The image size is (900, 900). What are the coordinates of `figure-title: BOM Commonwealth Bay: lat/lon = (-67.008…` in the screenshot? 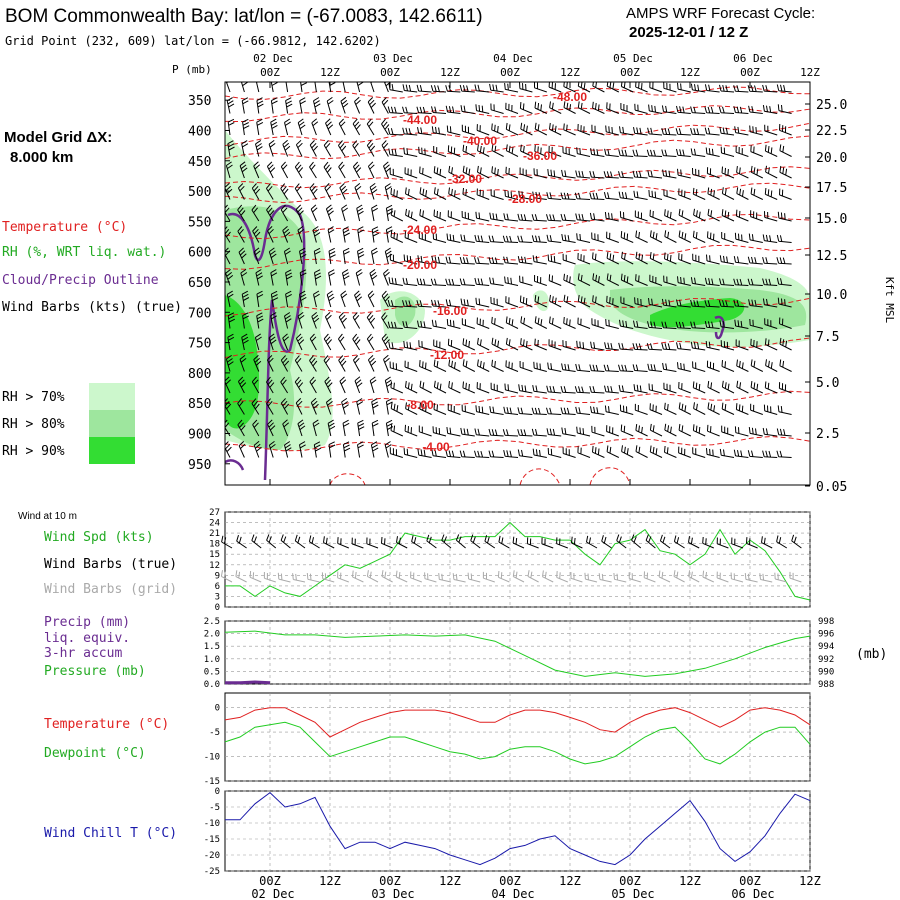 It's located at (244, 16).